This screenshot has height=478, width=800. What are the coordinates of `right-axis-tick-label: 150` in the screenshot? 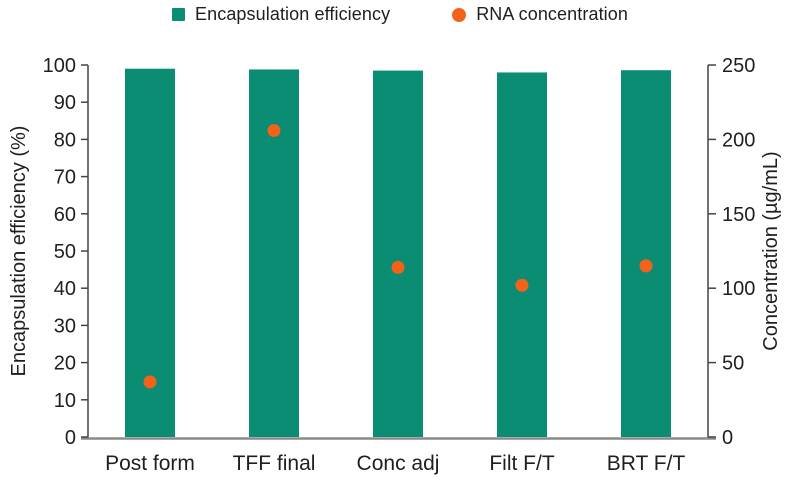 It's located at (738, 215).